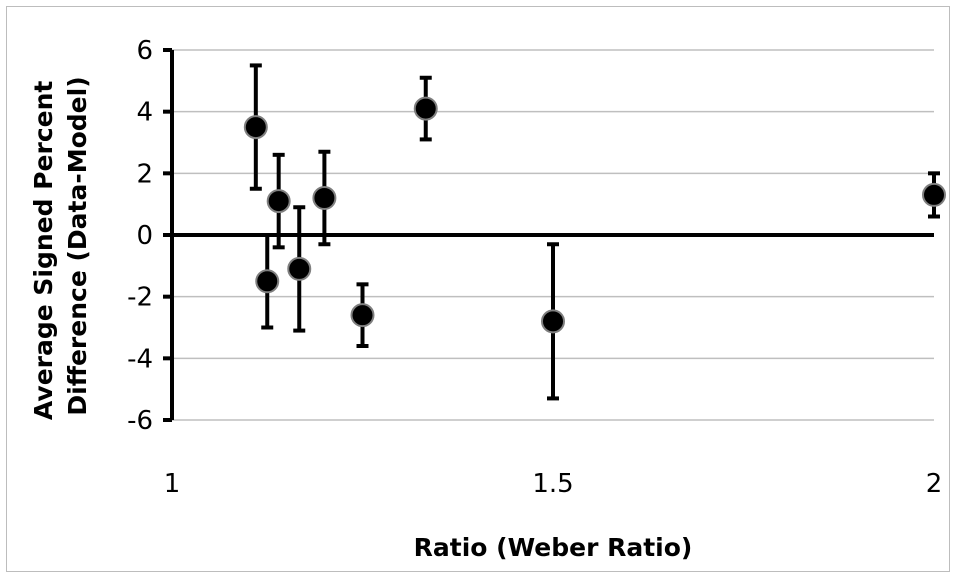 The height and width of the screenshot is (579, 958). What do you see at coordinates (552, 484) in the screenshot?
I see `x-tick-label: 1.5` at bounding box center [552, 484].